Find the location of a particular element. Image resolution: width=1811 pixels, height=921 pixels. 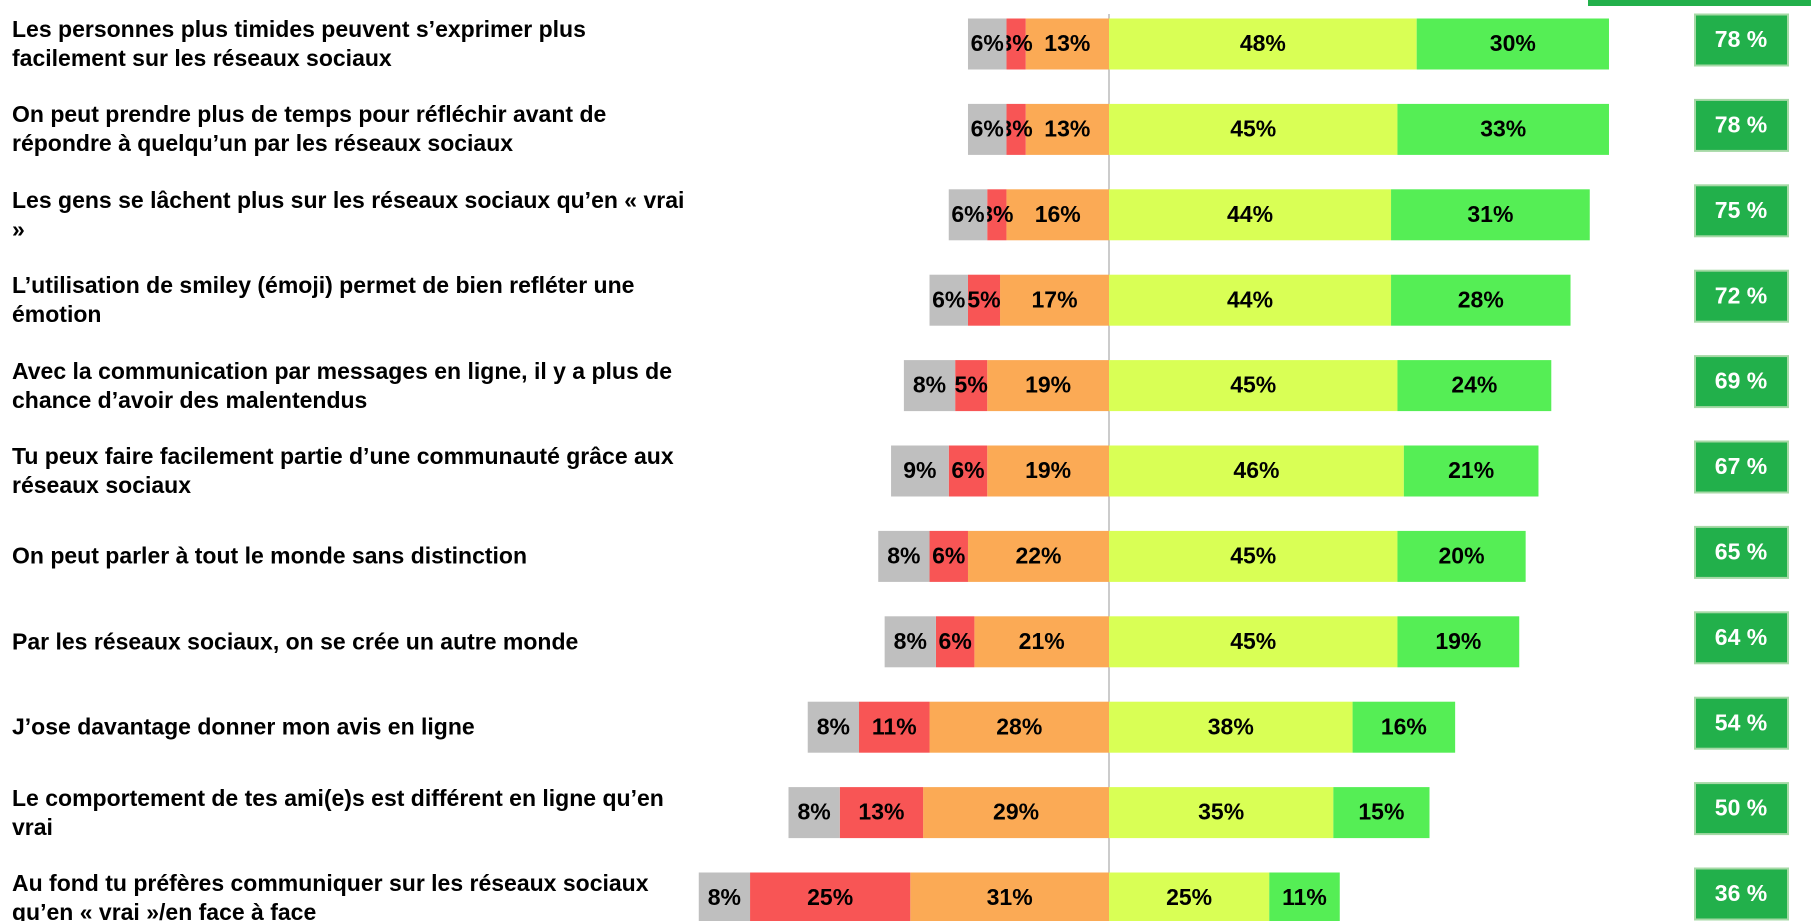

total-label: 75 % is located at coordinates (1741, 210).